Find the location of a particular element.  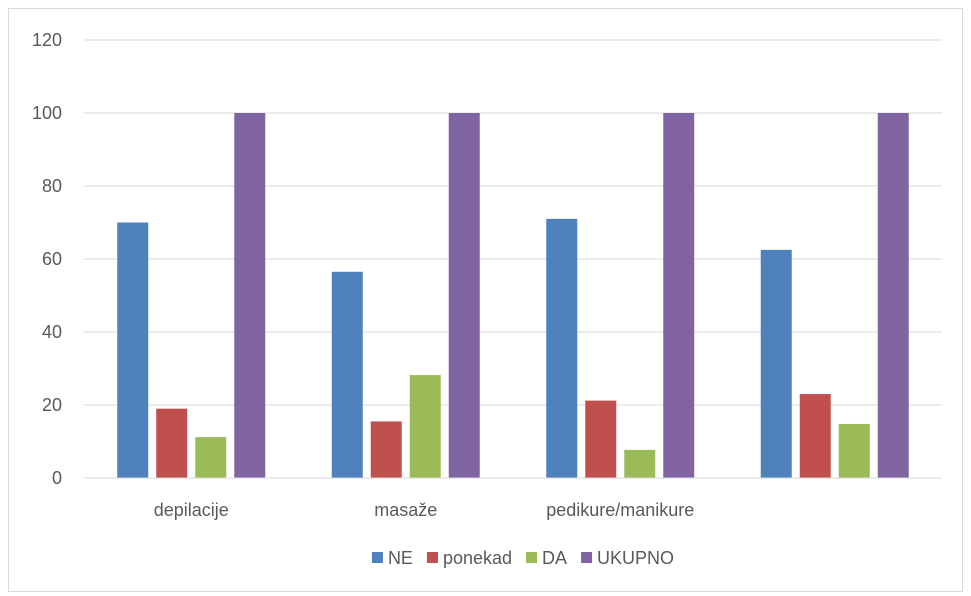

legend-label-ukupno: UKUPNO is located at coordinates (635, 558).